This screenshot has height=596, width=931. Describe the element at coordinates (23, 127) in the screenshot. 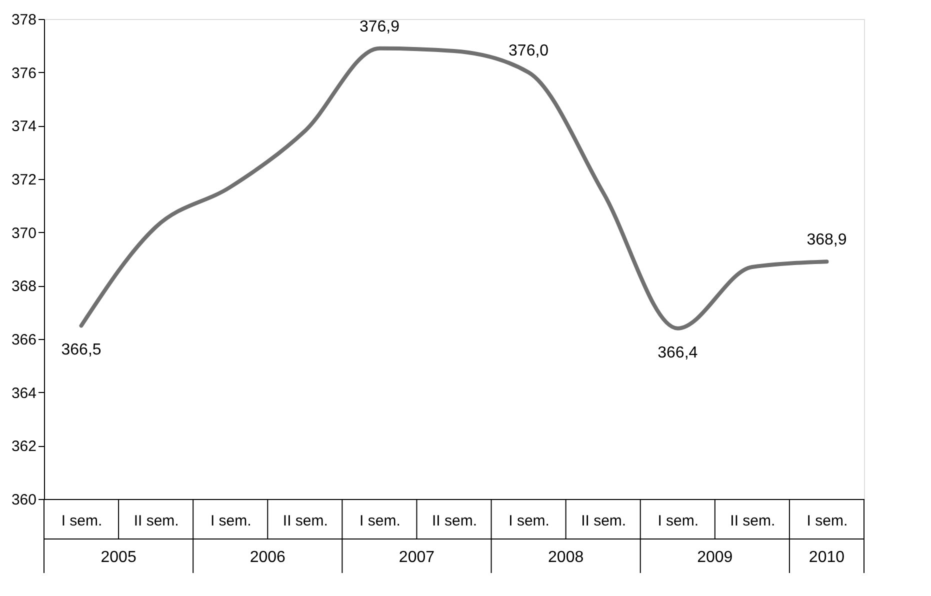

I see `y-tick-label: 374` at that location.